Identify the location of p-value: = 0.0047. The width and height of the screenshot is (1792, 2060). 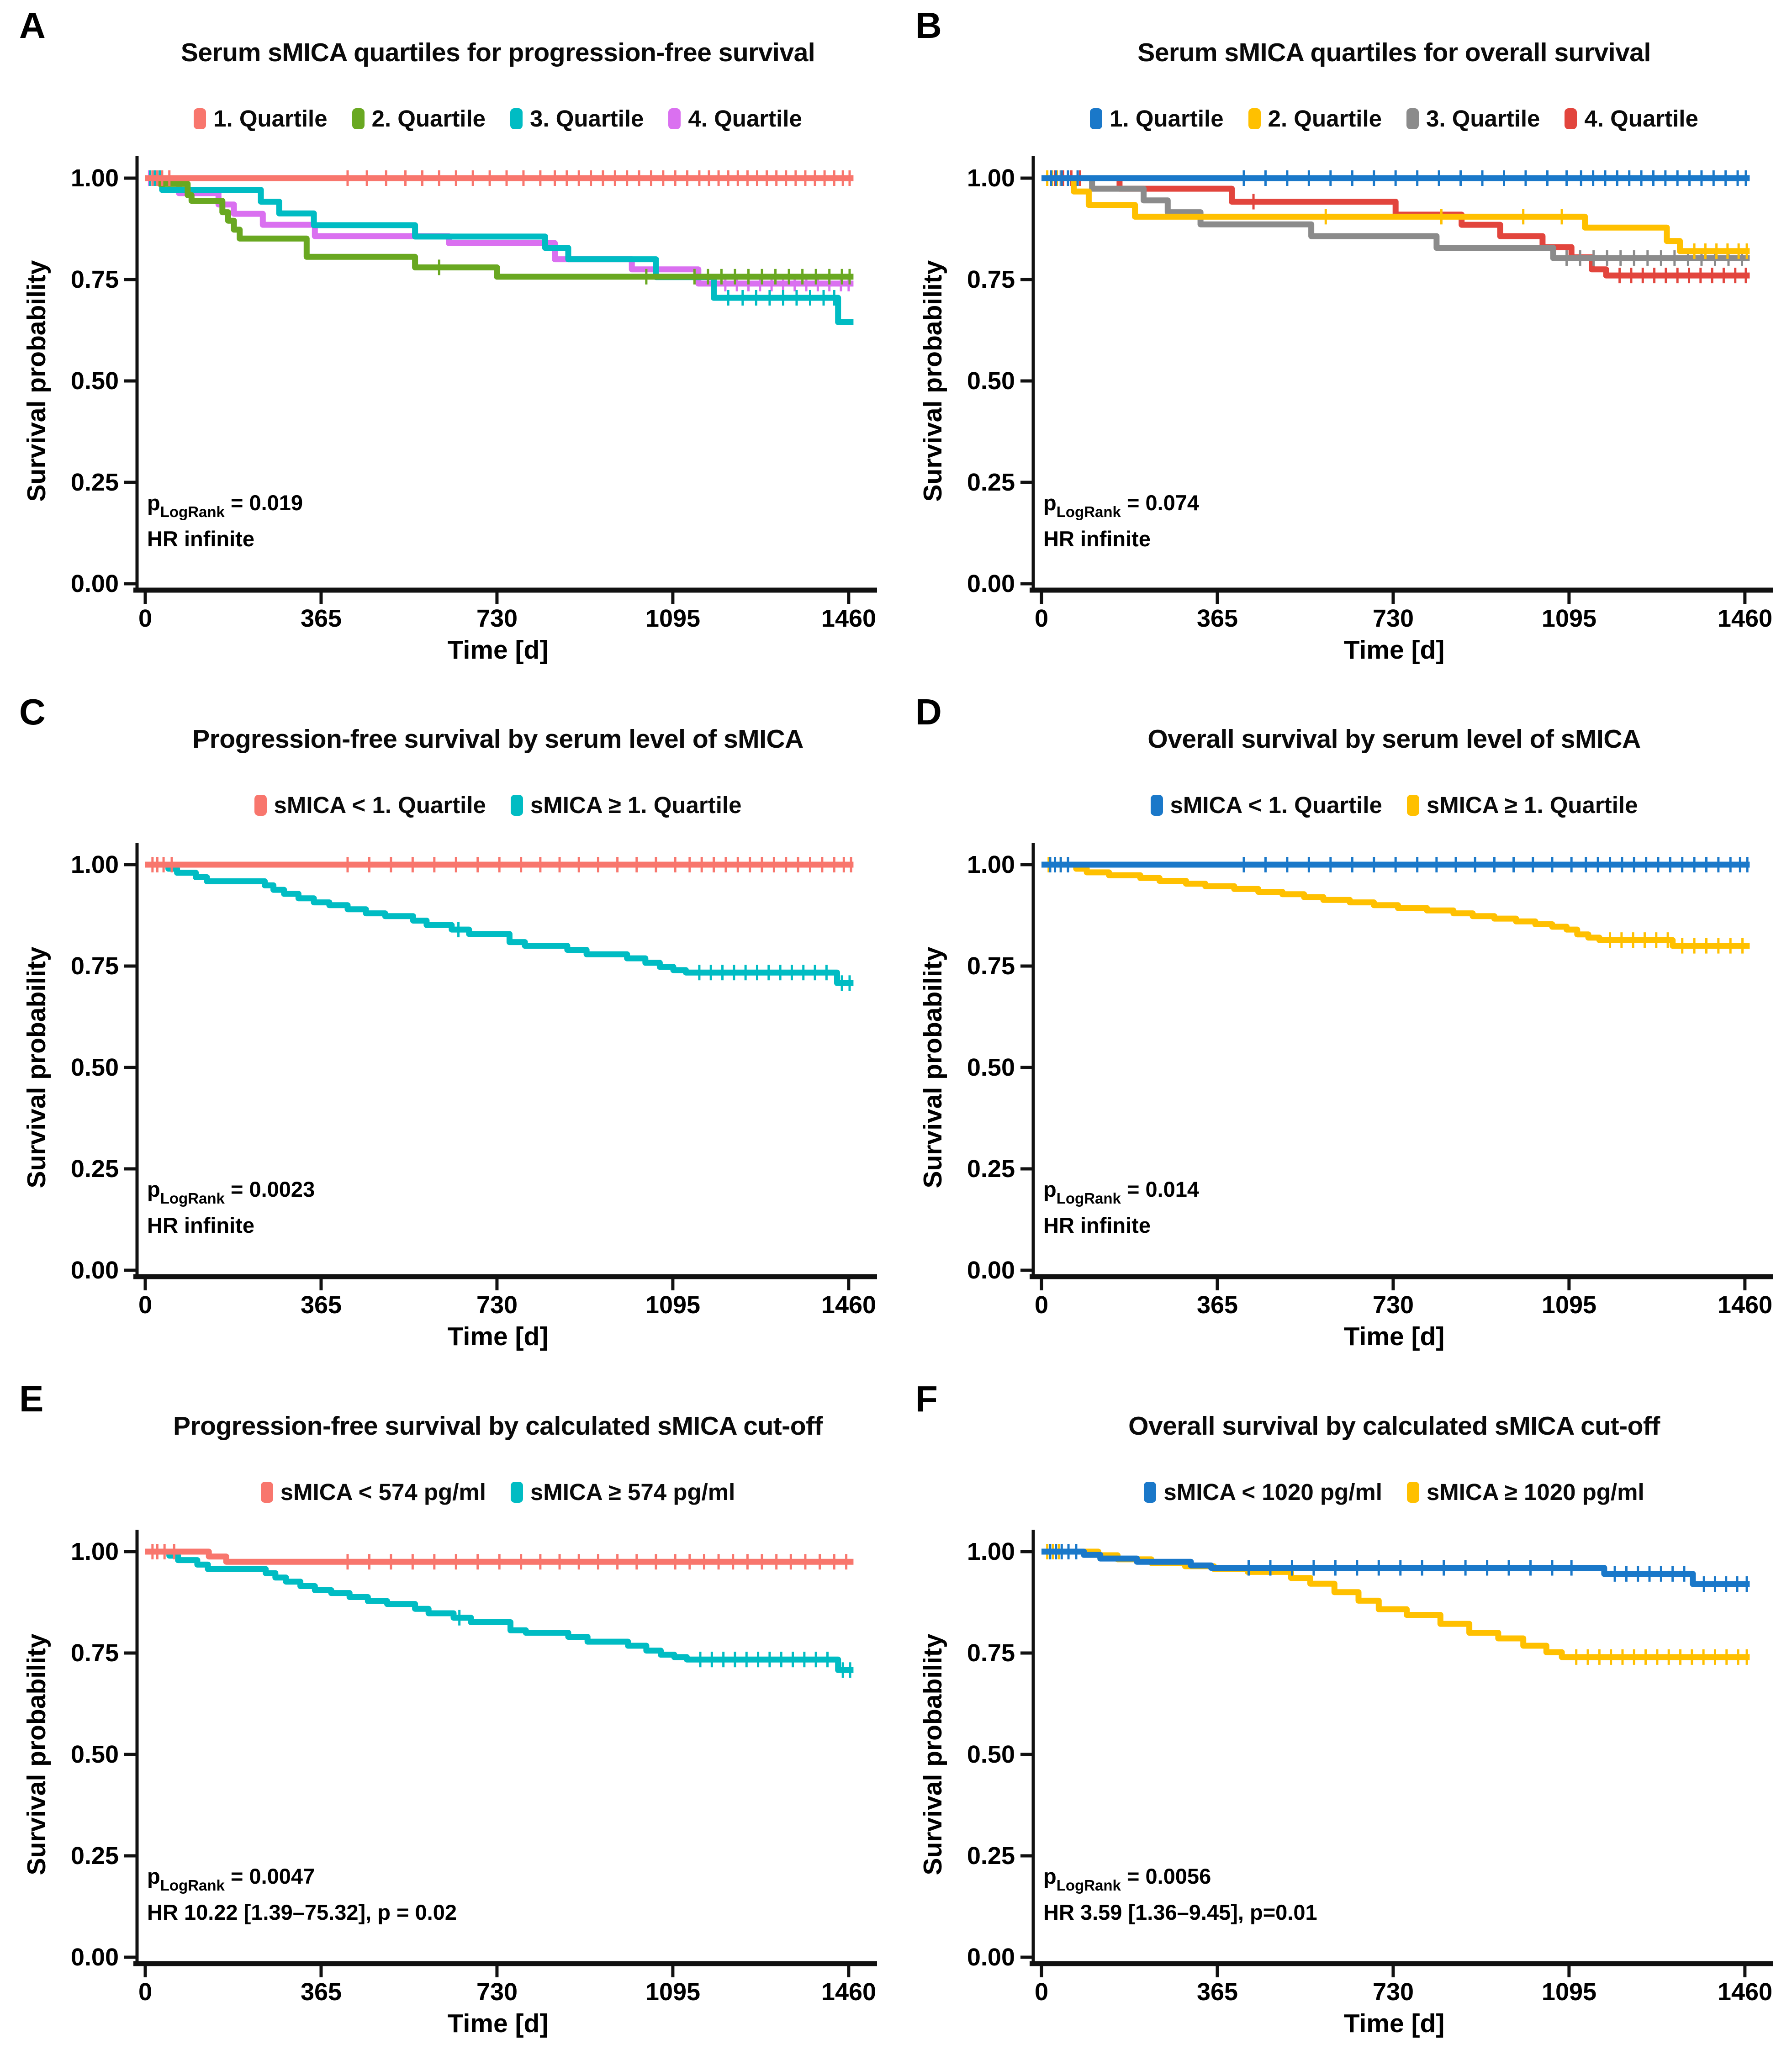
(269, 1876).